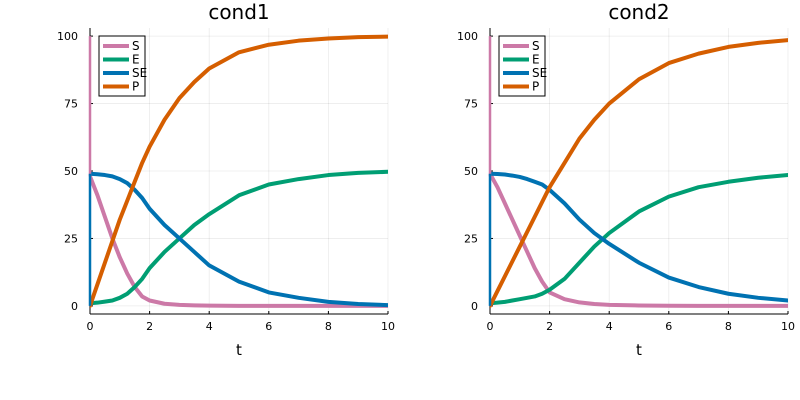 This screenshot has width=800, height=400. I want to click on series-line-s, so click(639, 239).